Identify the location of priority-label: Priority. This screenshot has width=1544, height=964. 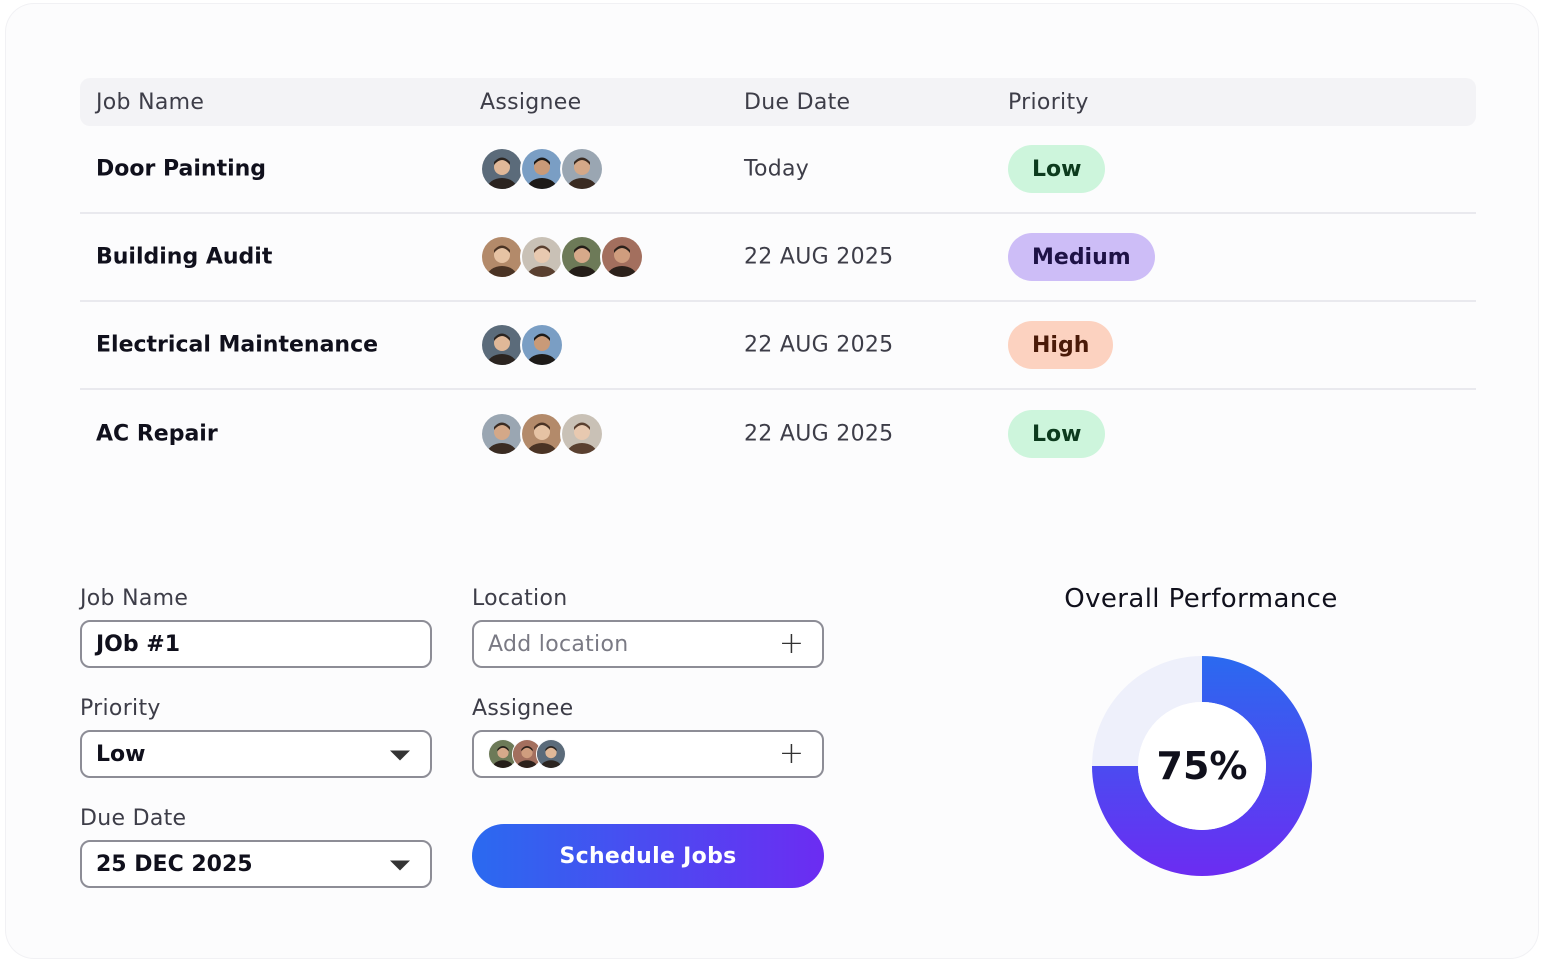
(120, 708).